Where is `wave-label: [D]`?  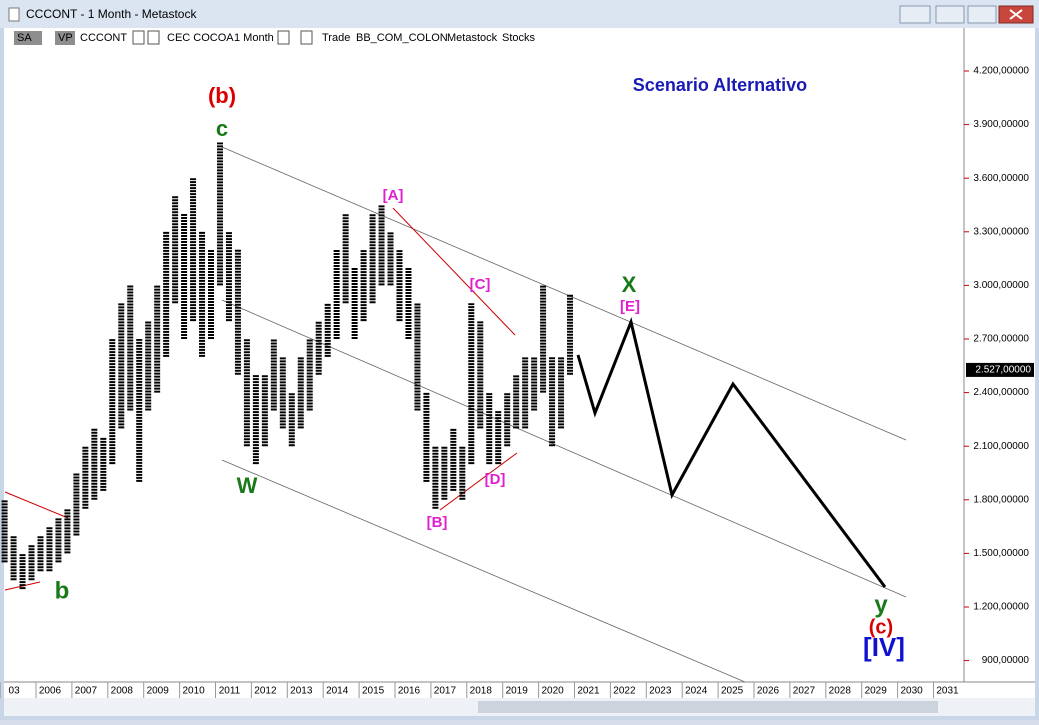
wave-label: [D] is located at coordinates (495, 479).